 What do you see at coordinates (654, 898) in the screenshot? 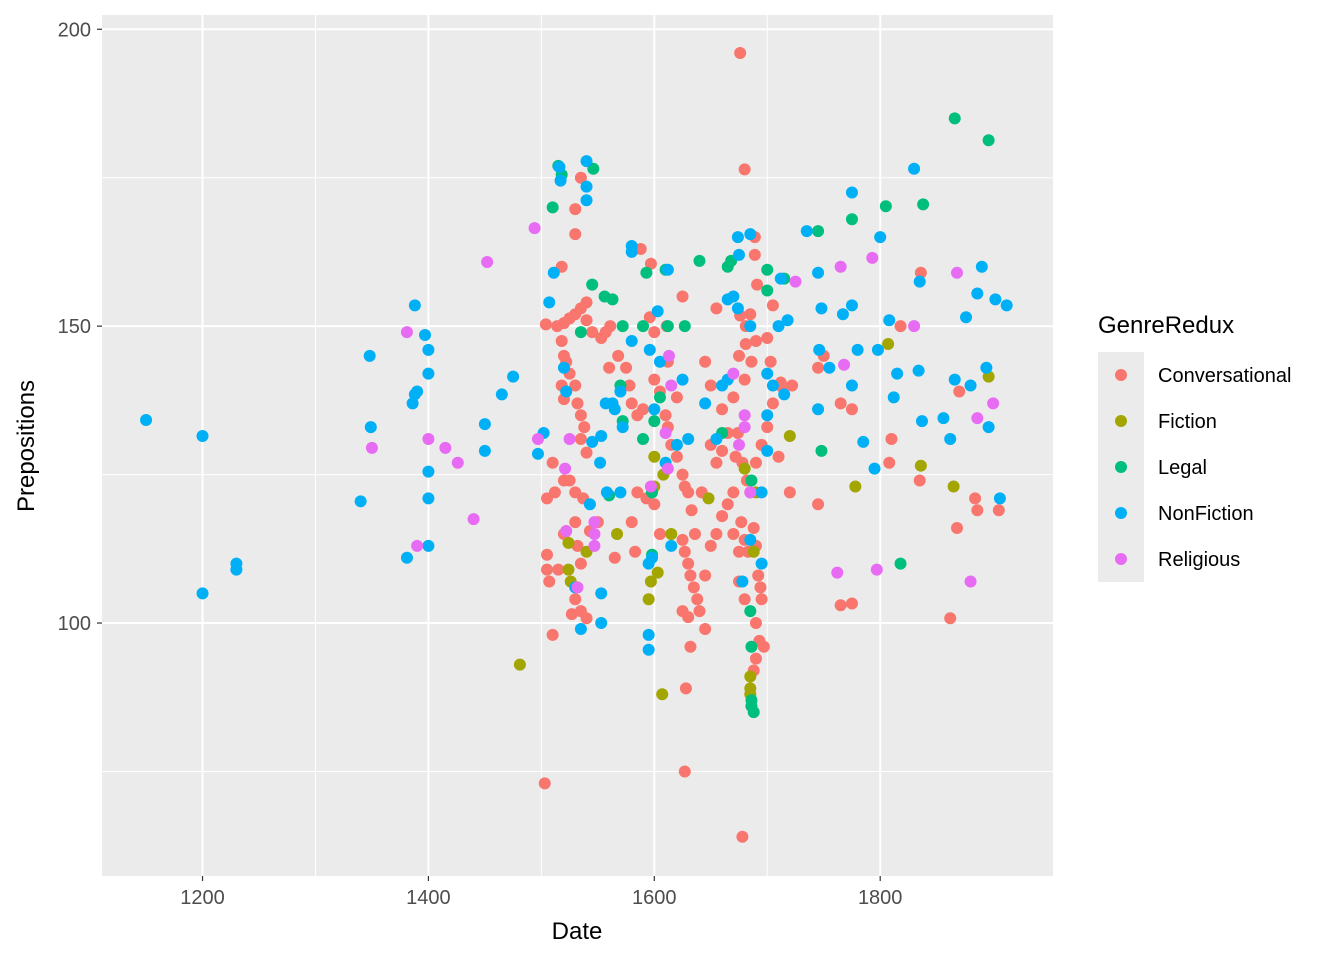
I see `x-tick-label: 1600` at bounding box center [654, 898].